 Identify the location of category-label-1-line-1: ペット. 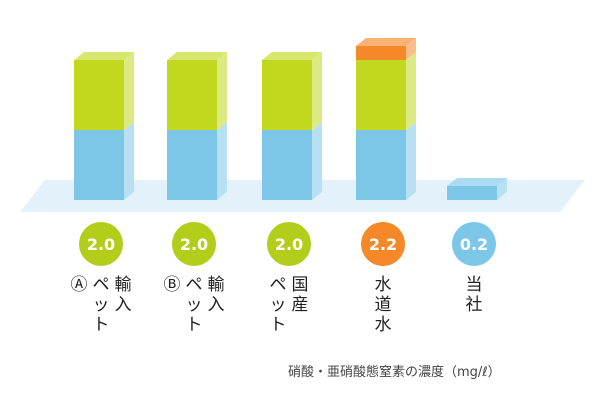
(194, 305).